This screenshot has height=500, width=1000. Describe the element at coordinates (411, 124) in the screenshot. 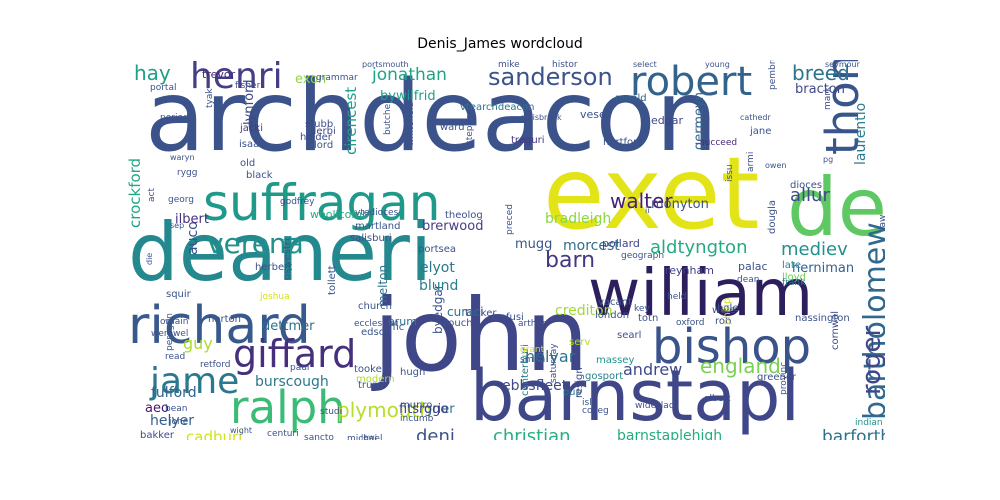

I see `word-whitefield: whitefield` at that location.